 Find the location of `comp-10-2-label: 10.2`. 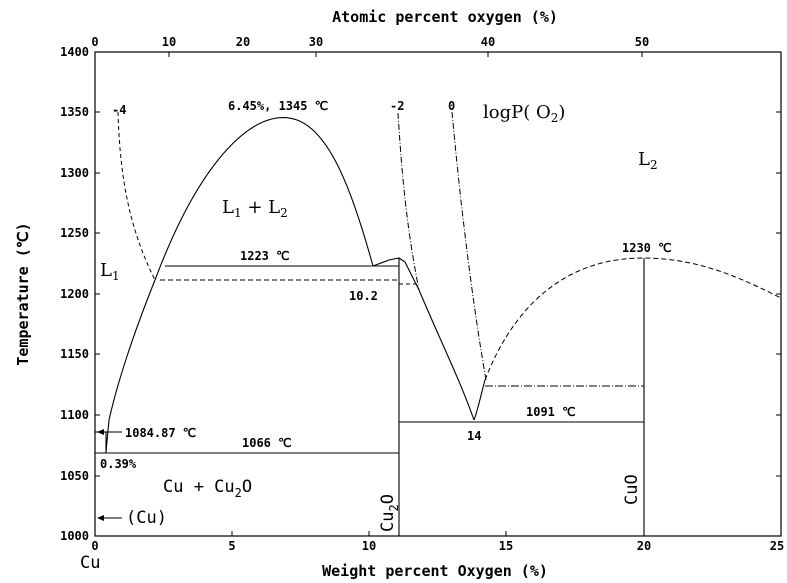

comp-10-2-label: 10.2 is located at coordinates (363, 296).